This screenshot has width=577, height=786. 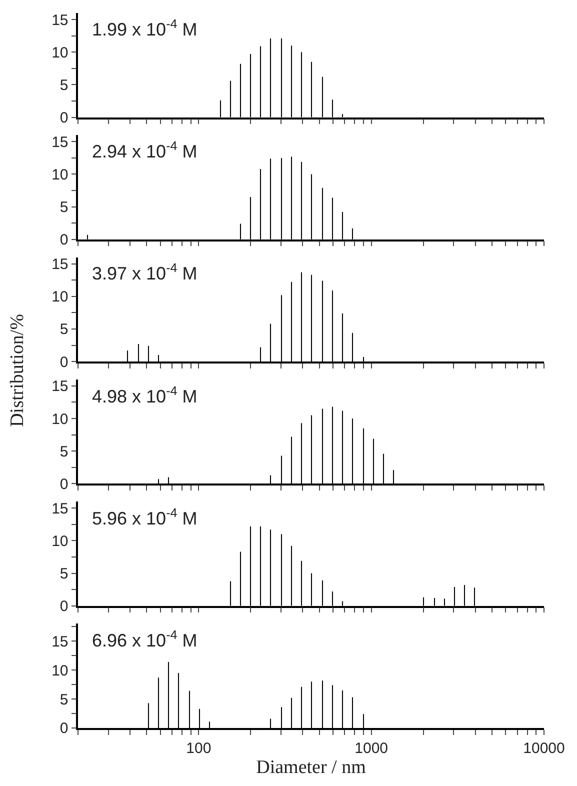 I want to click on x-tick-label: 100, so click(x=199, y=748).